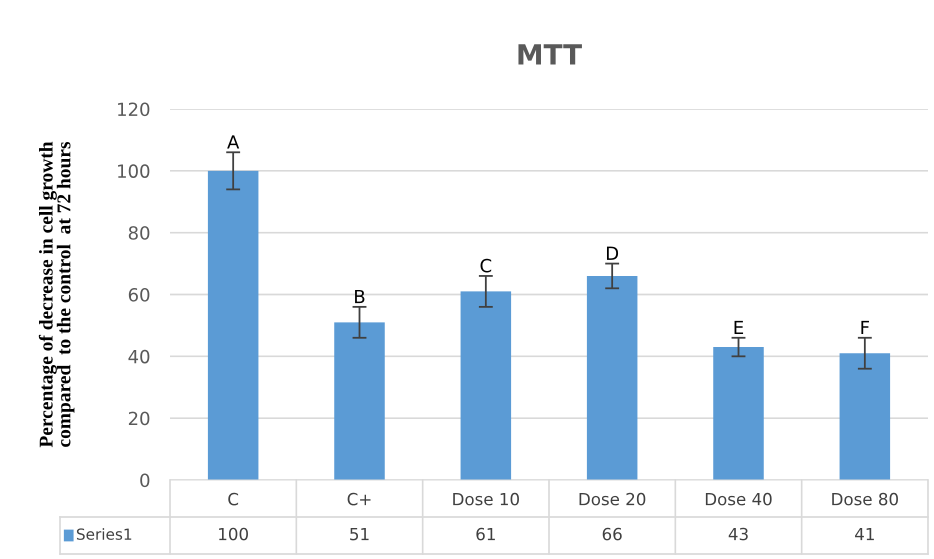  What do you see at coordinates (56, 295) in the screenshot?
I see `y-axis-title: Percentage of decrease in cell growth compared to the control at 72 hours` at bounding box center [56, 295].